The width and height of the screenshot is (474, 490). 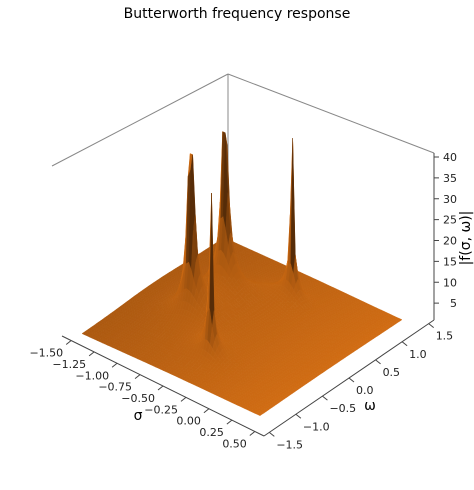 I want to click on x-axis-label: σ, so click(x=138, y=416).